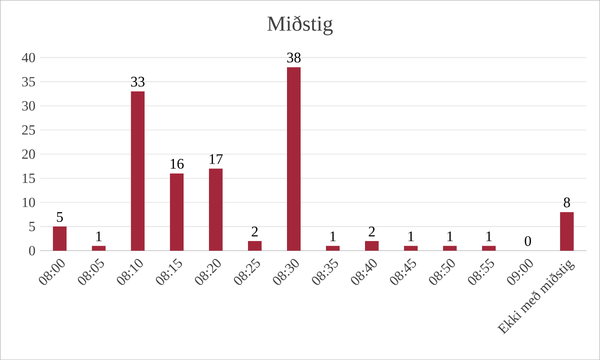 This screenshot has height=360, width=600. Describe the element at coordinates (294, 57) in the screenshot. I see `data-label: 38` at that location.